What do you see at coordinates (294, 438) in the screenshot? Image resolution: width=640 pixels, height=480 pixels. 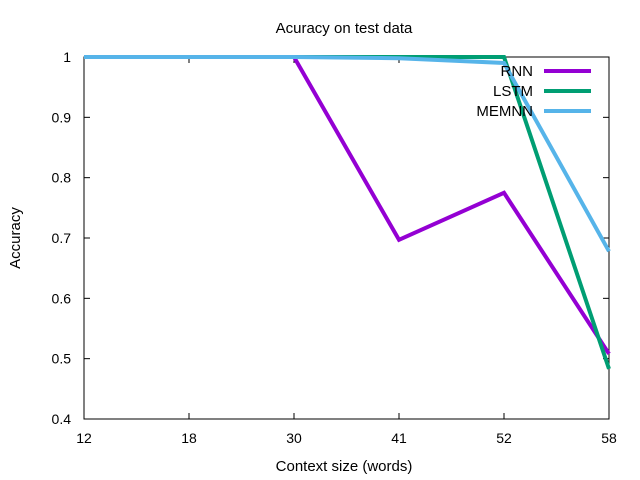 I see `x-tick-label: 30` at bounding box center [294, 438].